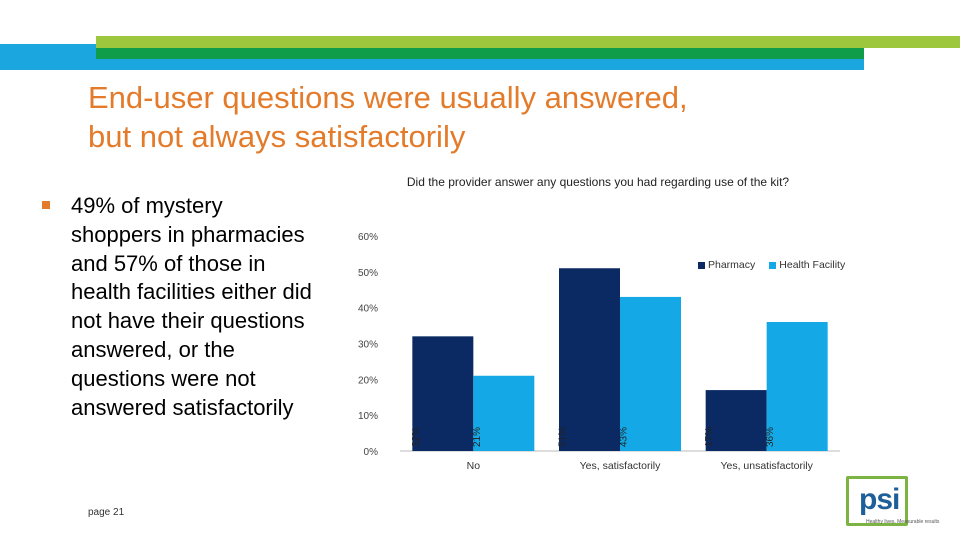  Describe the element at coordinates (812, 265) in the screenshot. I see `legend-label-health-facility: Health Facility` at that location.